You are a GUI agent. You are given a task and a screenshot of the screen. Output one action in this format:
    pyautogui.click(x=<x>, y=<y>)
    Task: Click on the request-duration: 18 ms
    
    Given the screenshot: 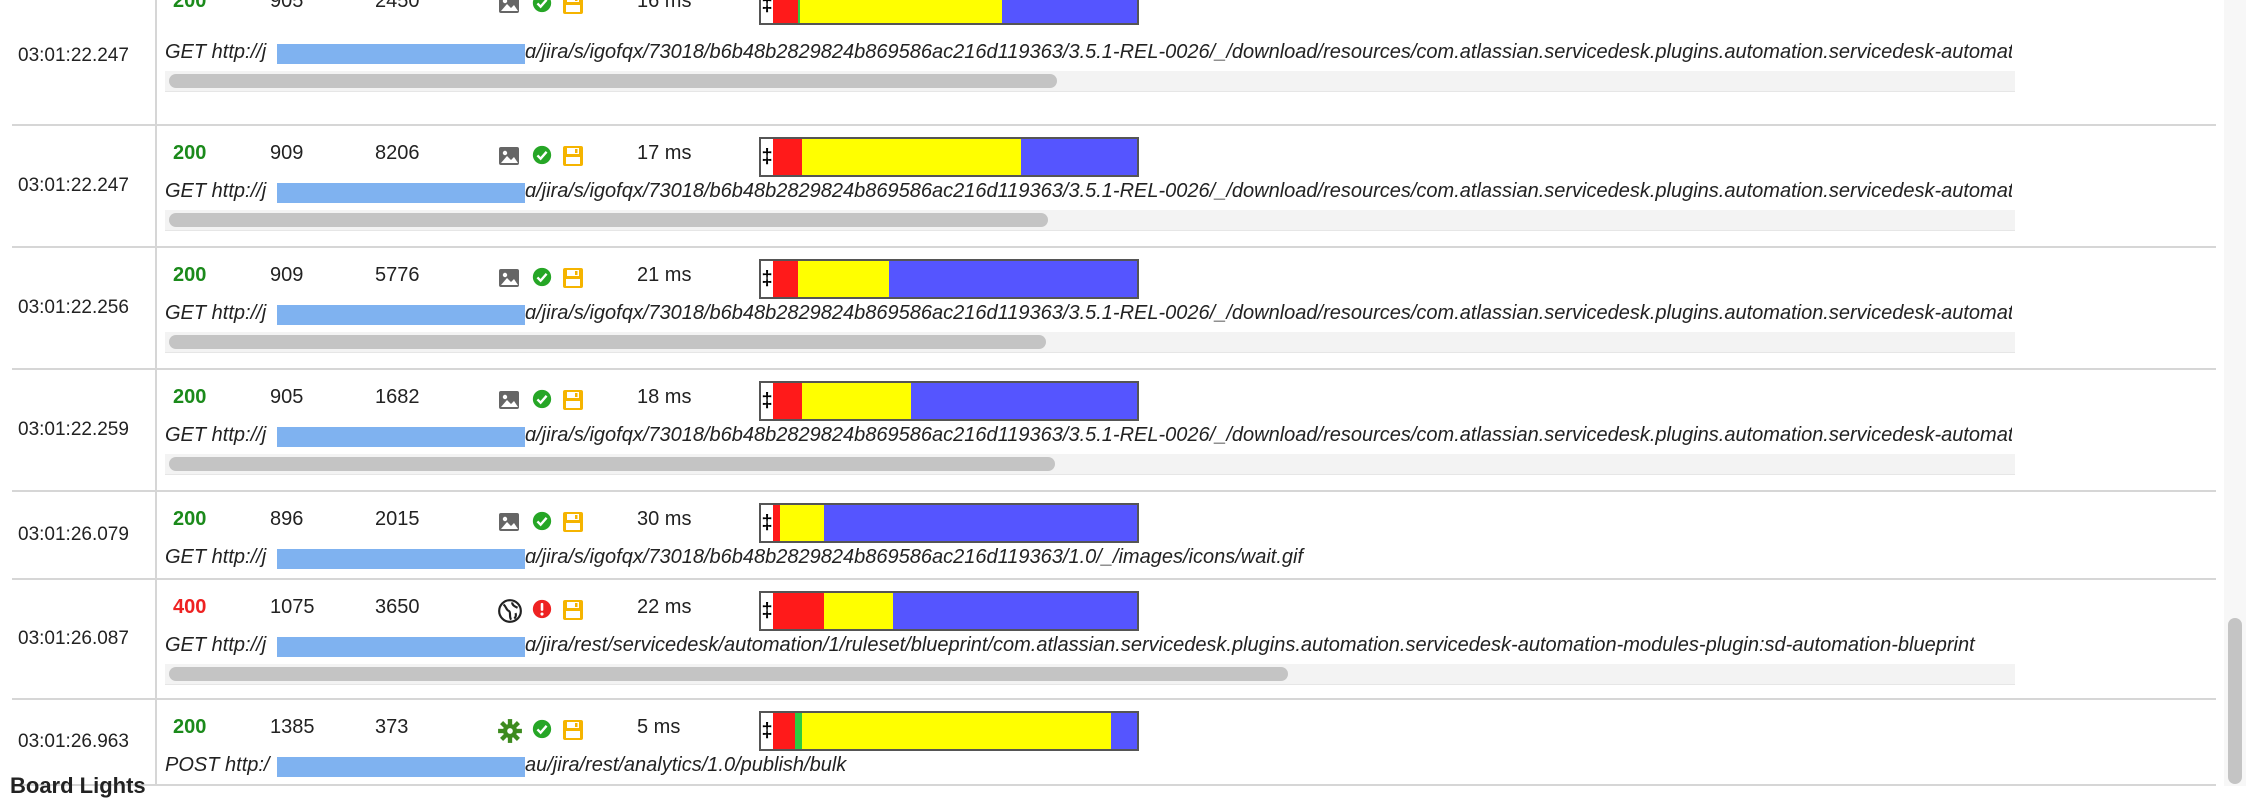 What is the action you would take?
    pyautogui.click(x=664, y=397)
    